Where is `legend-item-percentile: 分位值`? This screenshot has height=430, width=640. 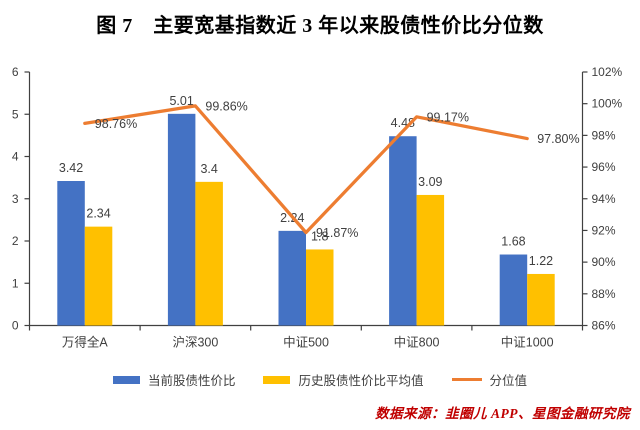 legend-item-percentile: 分位值 is located at coordinates (489, 379).